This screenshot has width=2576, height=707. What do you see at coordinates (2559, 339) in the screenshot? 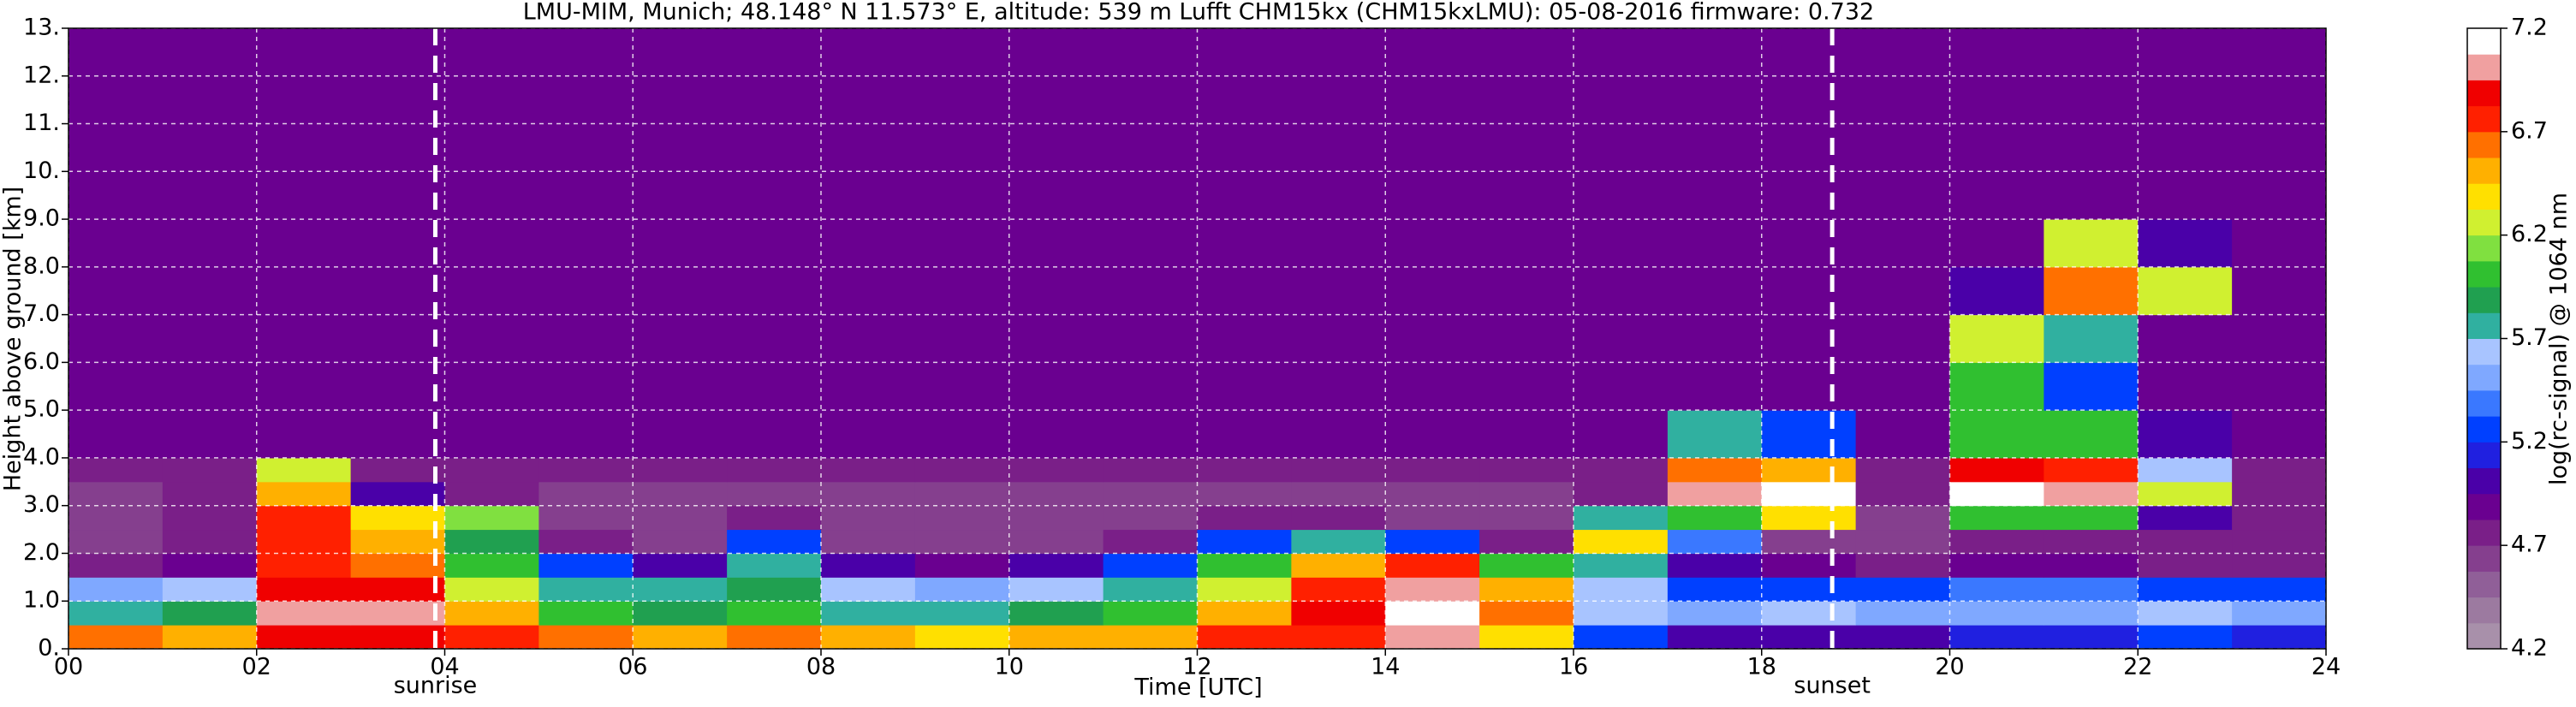
I see `colorbar-label: log(rc-signal) @ 1064 nm` at bounding box center [2559, 339].